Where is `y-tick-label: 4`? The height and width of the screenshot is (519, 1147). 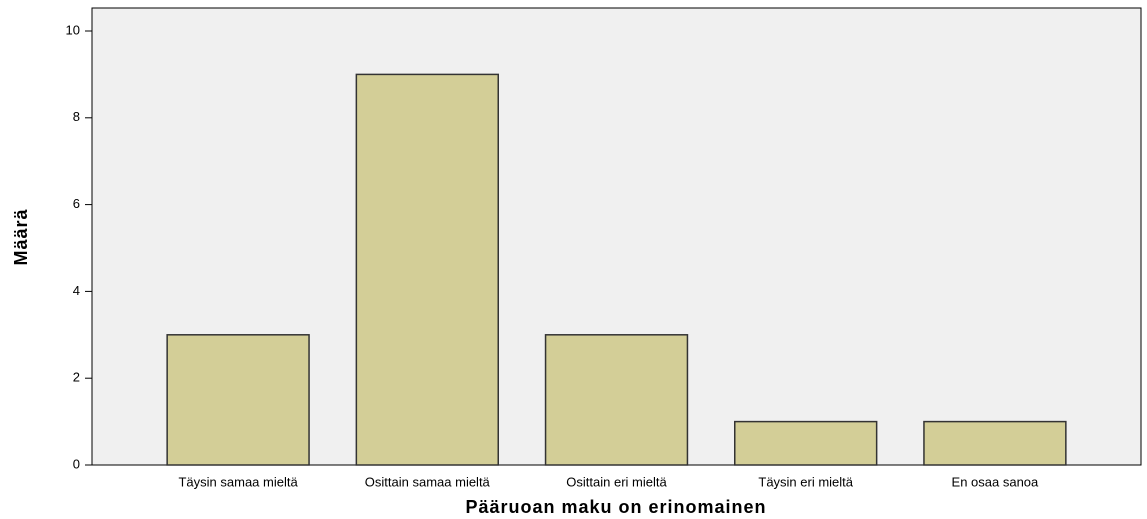 y-tick-label: 4 is located at coordinates (76, 290).